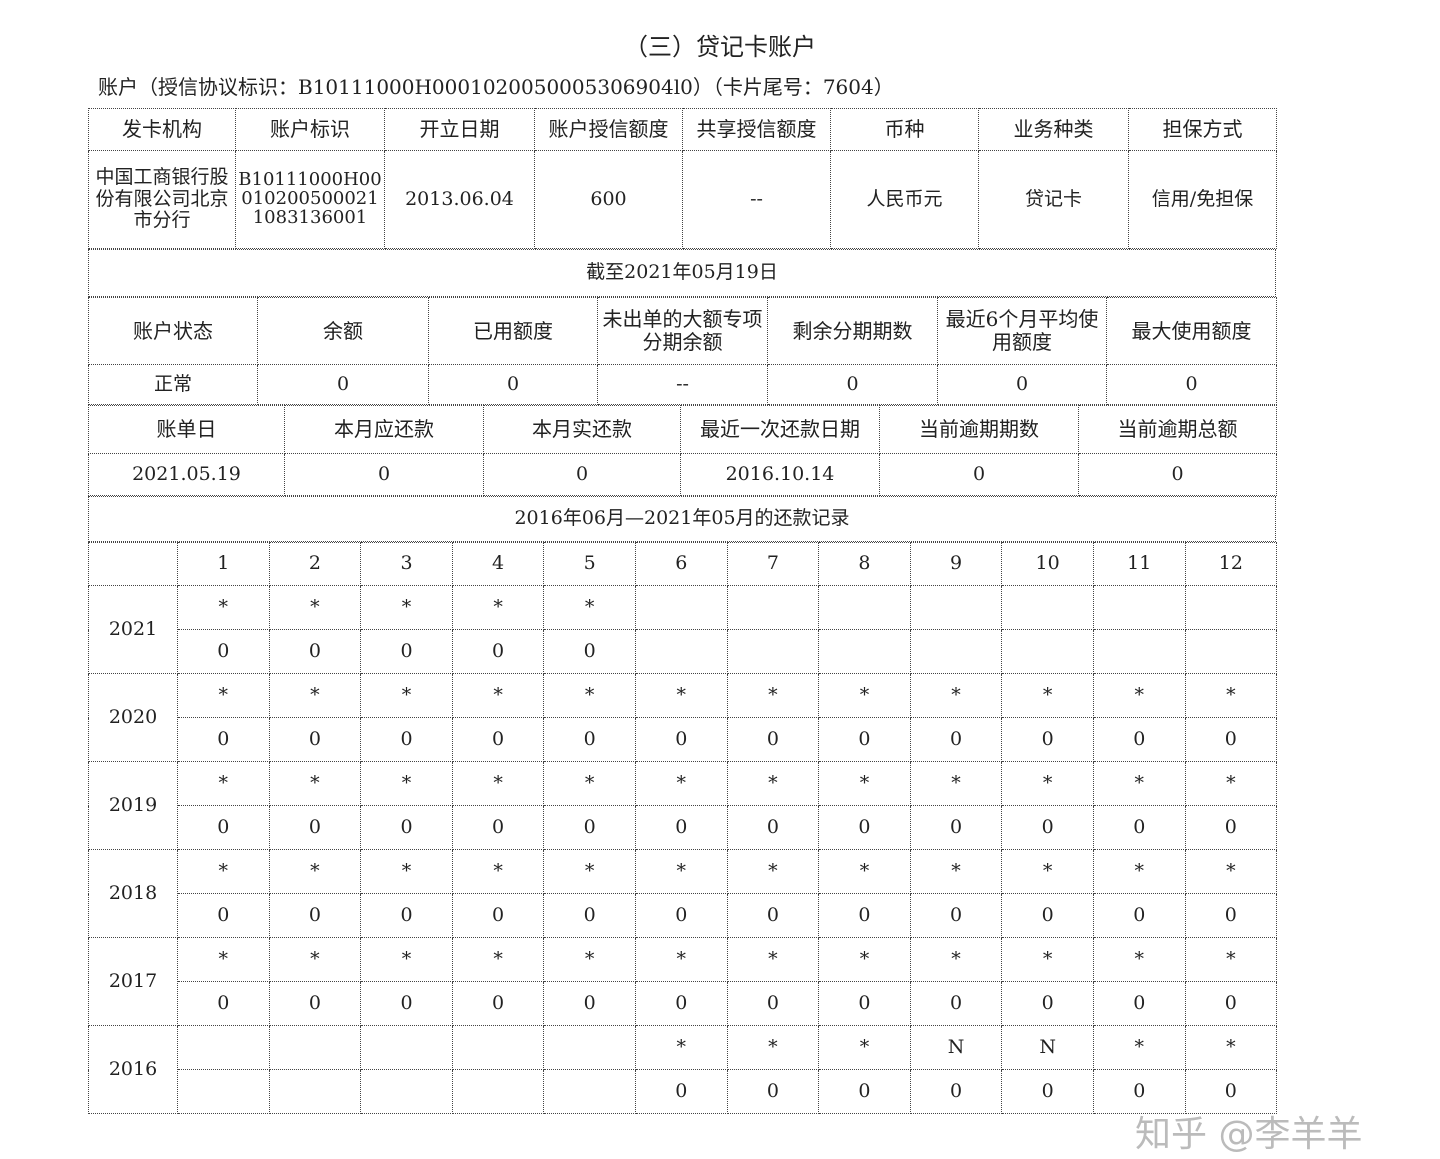 The height and width of the screenshot is (1159, 1440). What do you see at coordinates (864, 564) in the screenshot?
I see `month-header: 8` at bounding box center [864, 564].